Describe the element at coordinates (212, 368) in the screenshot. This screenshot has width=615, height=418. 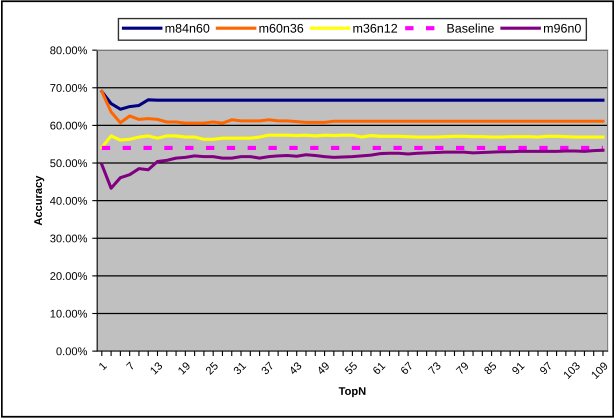
I see `x-tick-label: 25` at that location.